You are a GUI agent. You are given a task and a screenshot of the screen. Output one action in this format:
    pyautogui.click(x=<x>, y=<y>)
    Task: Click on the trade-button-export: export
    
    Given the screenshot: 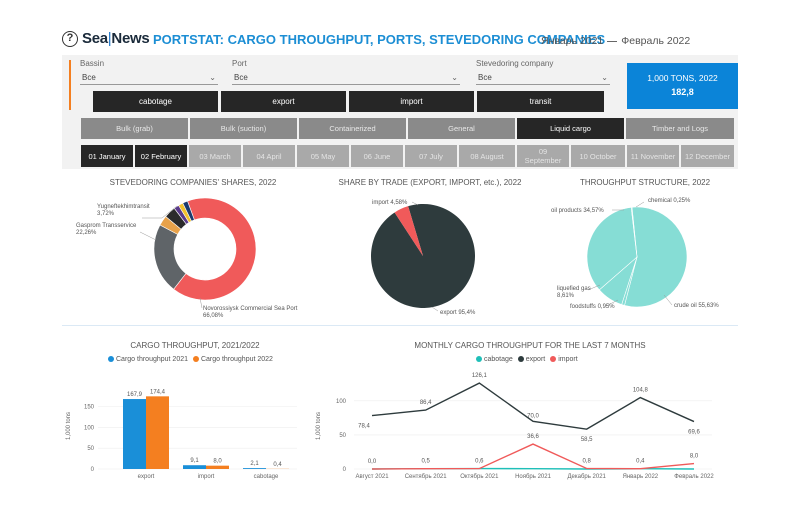 What is the action you would take?
    pyautogui.click(x=283, y=101)
    